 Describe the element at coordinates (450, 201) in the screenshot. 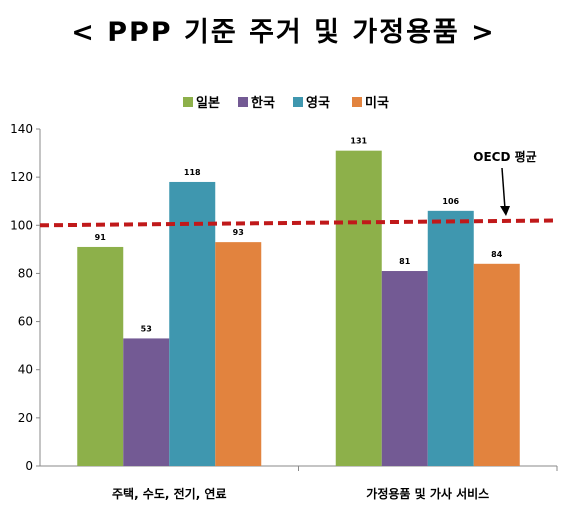

I see `data-label: 106` at that location.